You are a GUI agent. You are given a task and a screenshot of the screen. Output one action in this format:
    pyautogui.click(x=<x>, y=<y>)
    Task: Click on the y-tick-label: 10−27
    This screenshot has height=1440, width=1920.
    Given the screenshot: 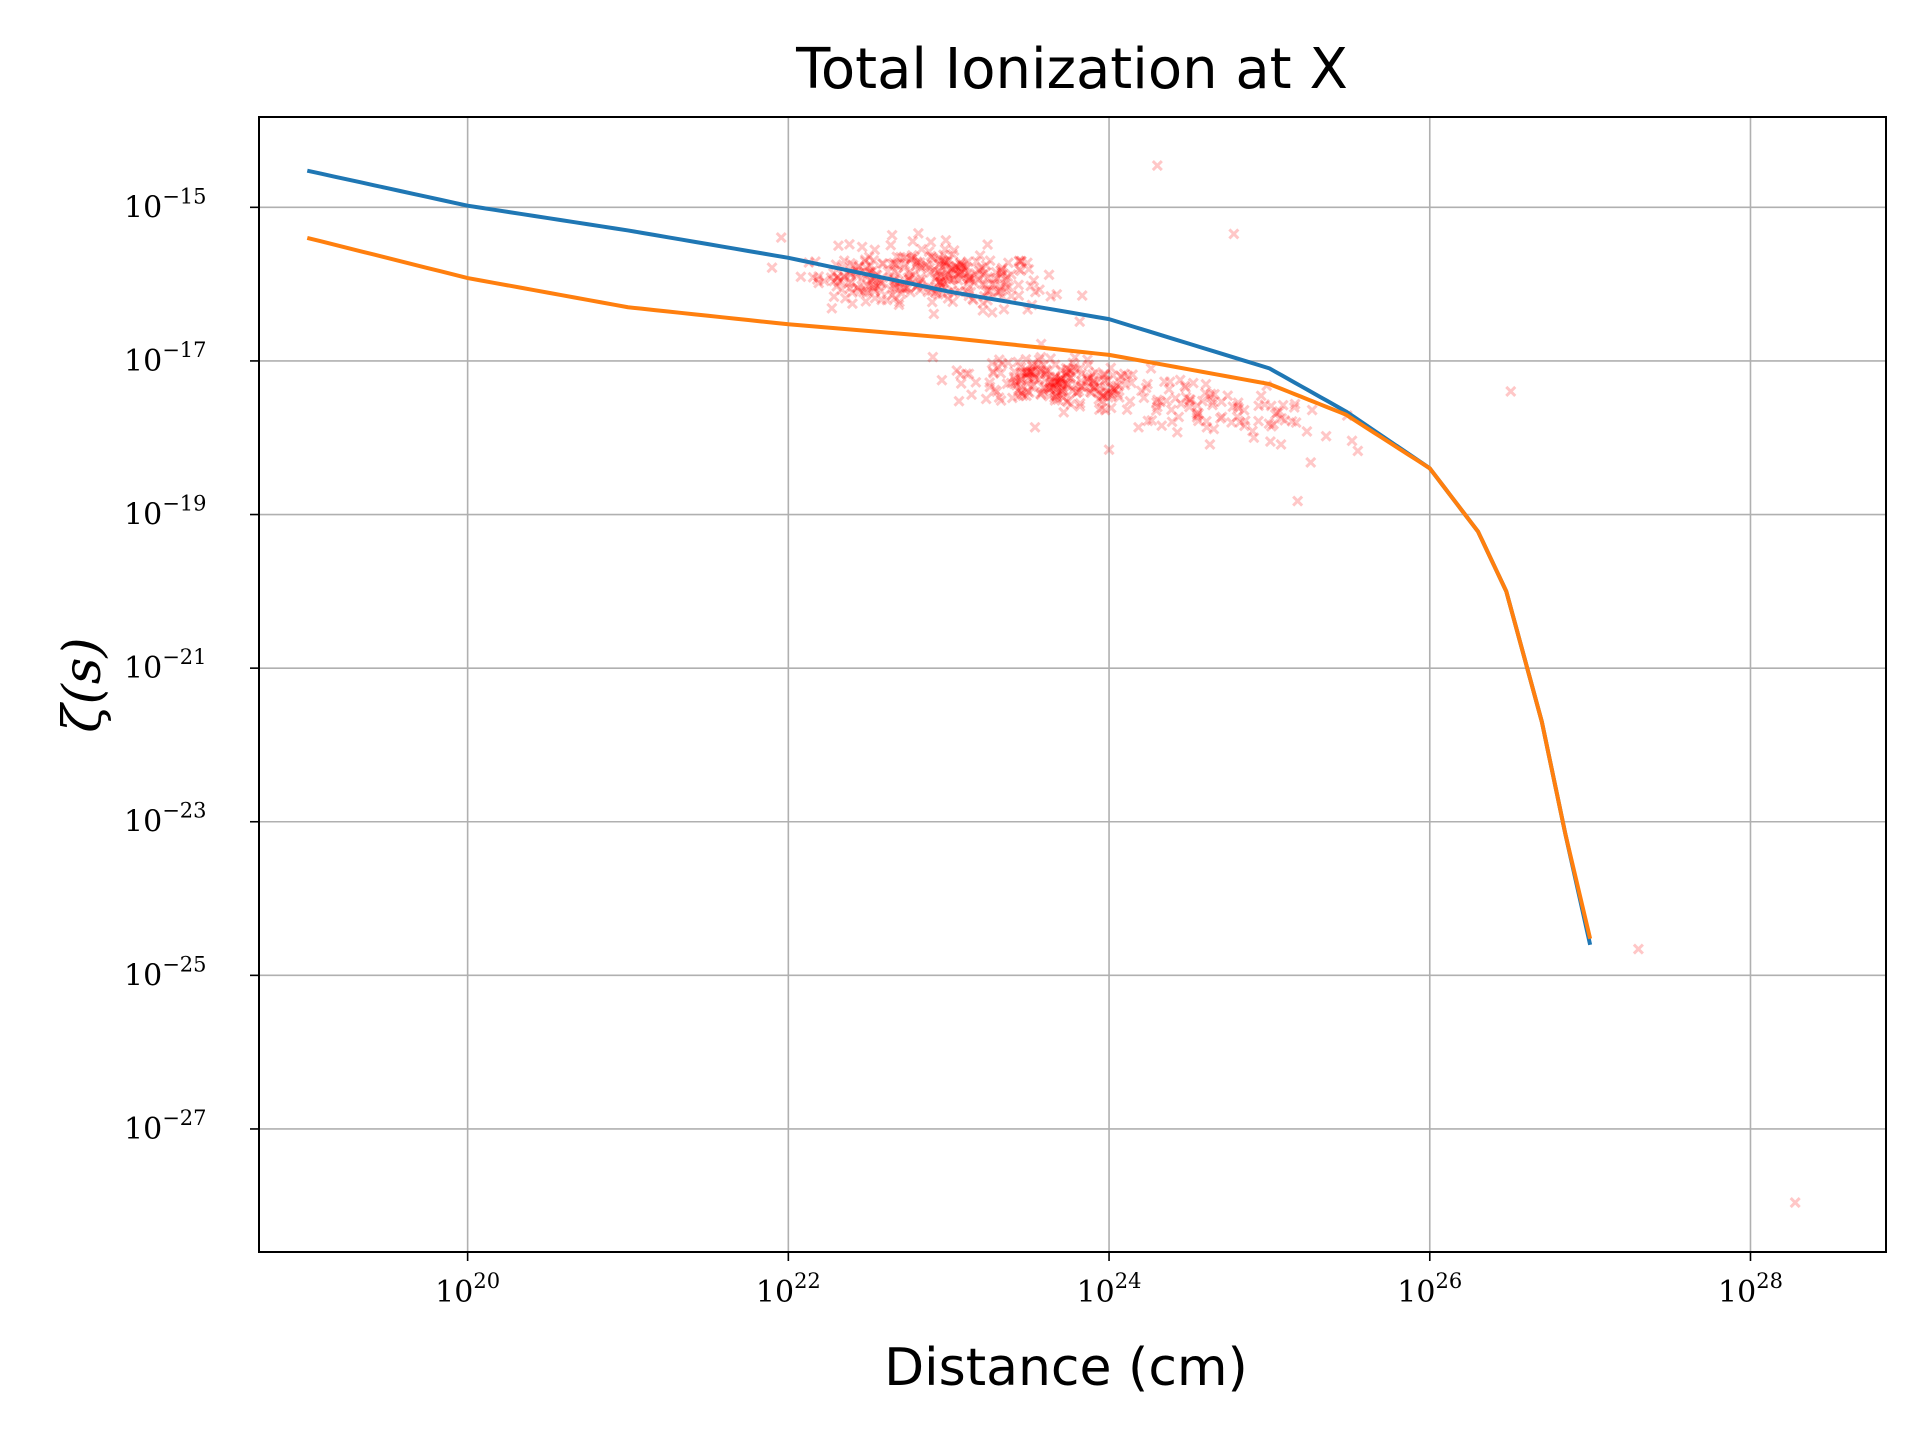 What is the action you would take?
    pyautogui.click(x=165, y=1126)
    